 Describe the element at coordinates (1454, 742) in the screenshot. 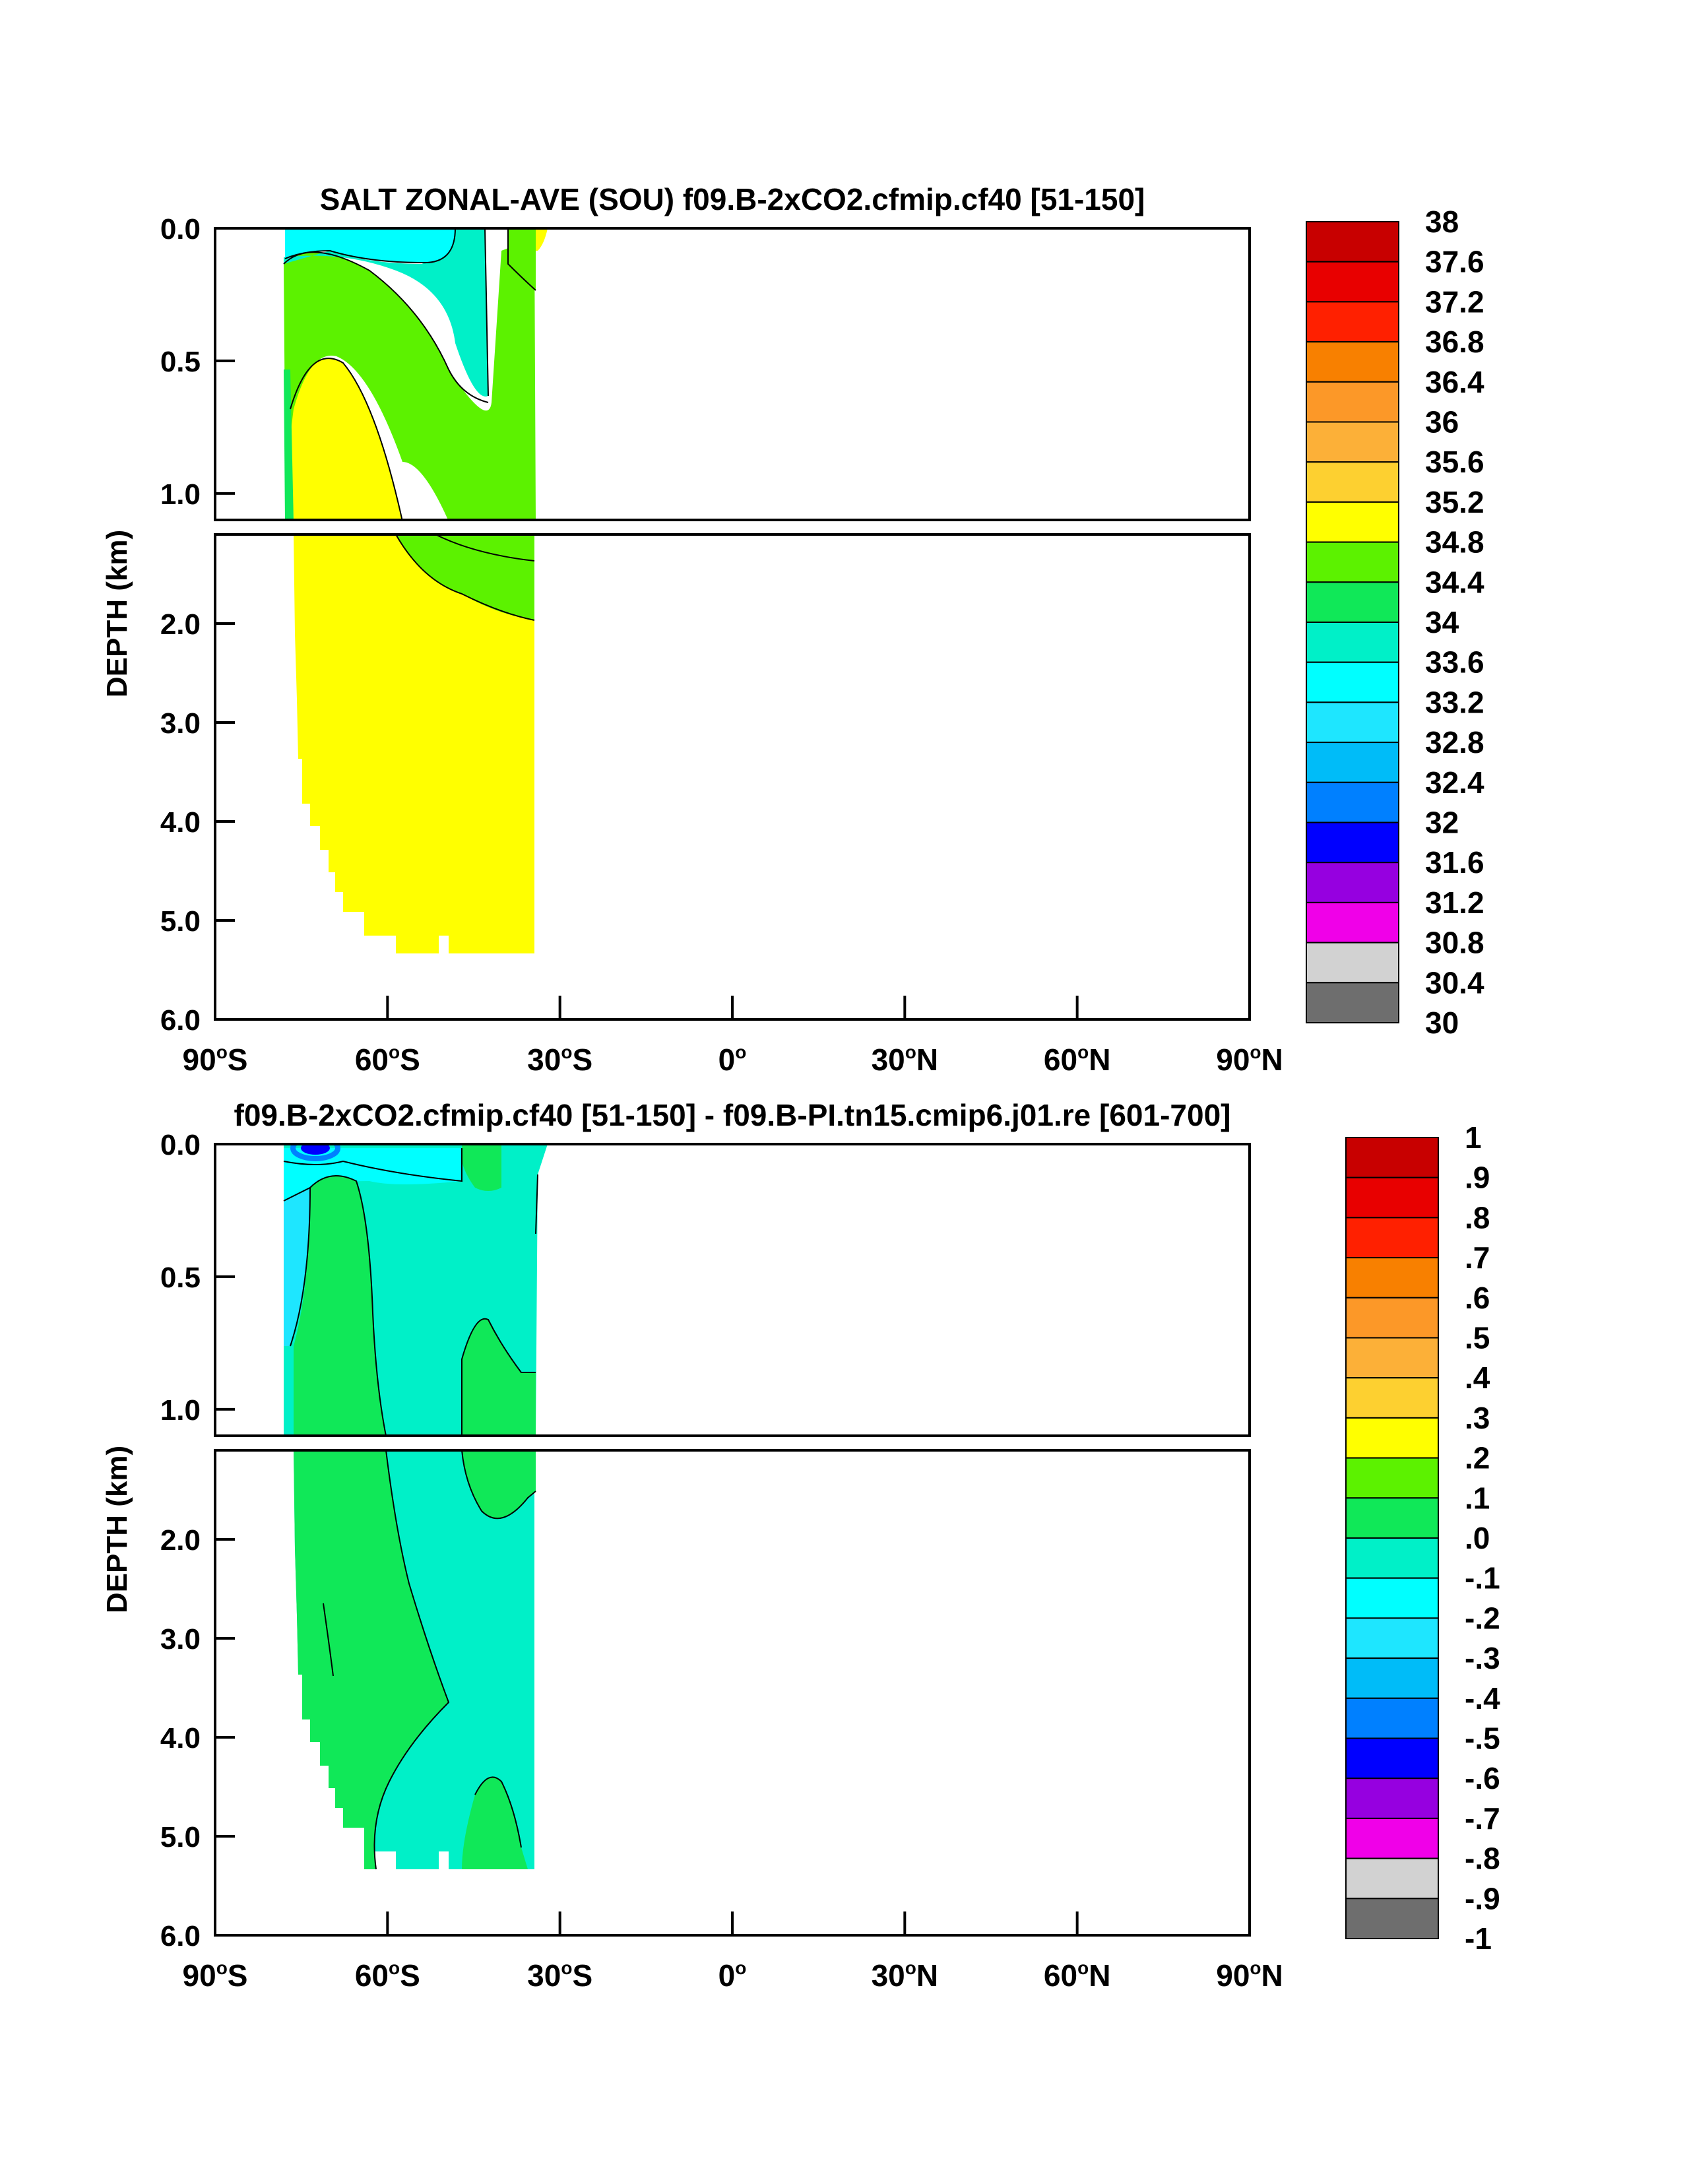

I see `colorbar-label: 32.8` at that location.